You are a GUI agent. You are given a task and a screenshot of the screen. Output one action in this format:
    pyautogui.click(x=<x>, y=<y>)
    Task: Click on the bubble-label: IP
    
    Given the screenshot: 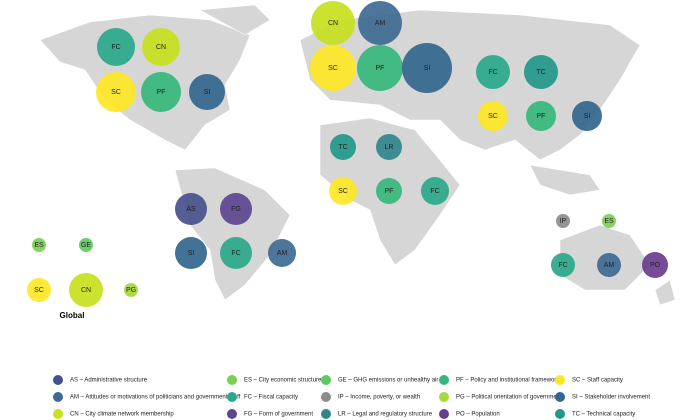 What is the action you would take?
    pyautogui.click(x=563, y=221)
    